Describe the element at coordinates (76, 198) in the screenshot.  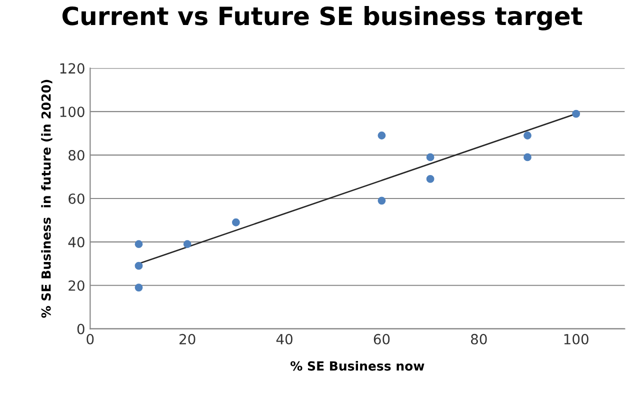
I see `y-tick-label: 60` at that location.